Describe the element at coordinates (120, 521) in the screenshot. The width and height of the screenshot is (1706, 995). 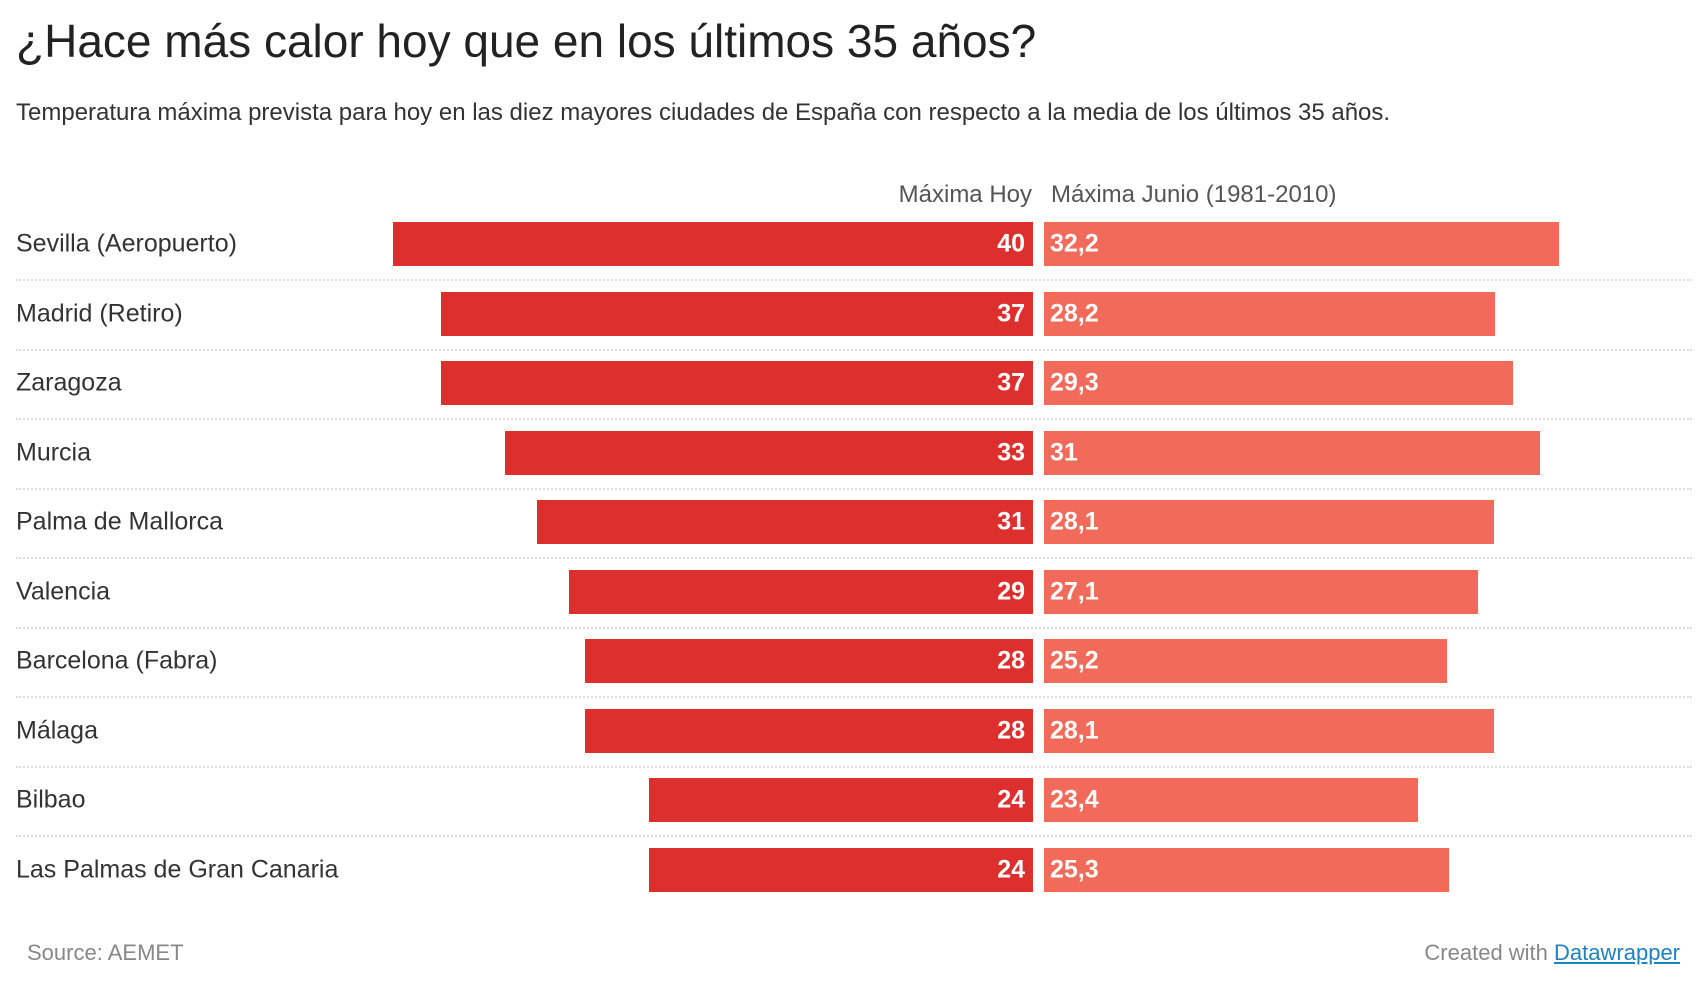
I see `category-label: Palma de Mallorca` at that location.